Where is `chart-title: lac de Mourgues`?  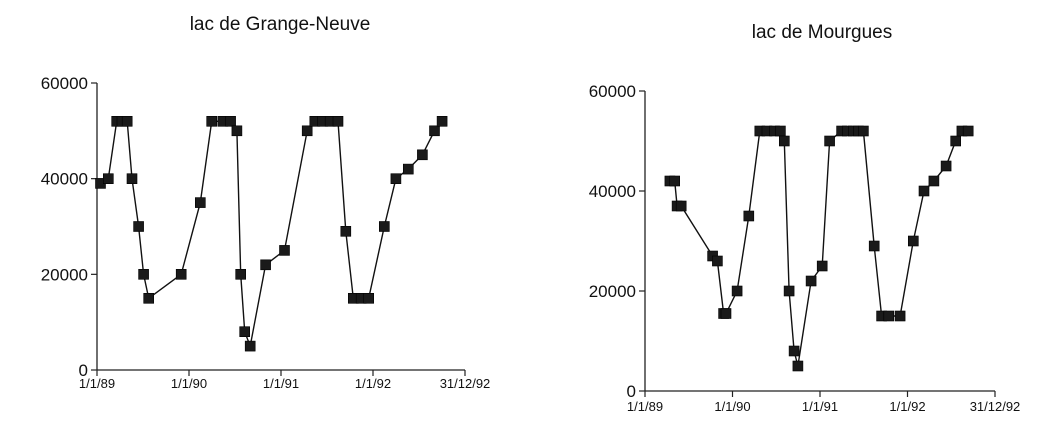 chart-title: lac de Mourgues is located at coordinates (822, 32).